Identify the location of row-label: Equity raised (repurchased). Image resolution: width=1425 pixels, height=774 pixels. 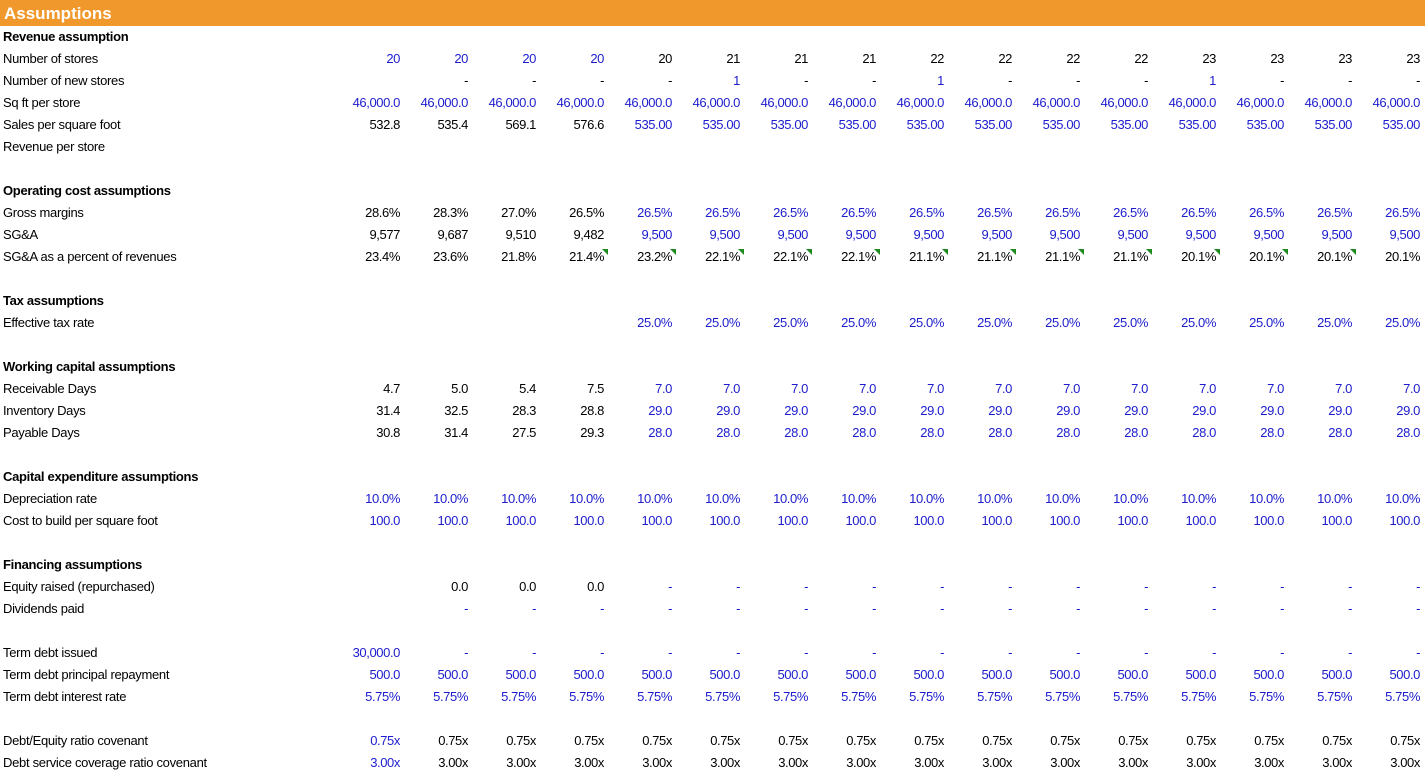
(79, 586).